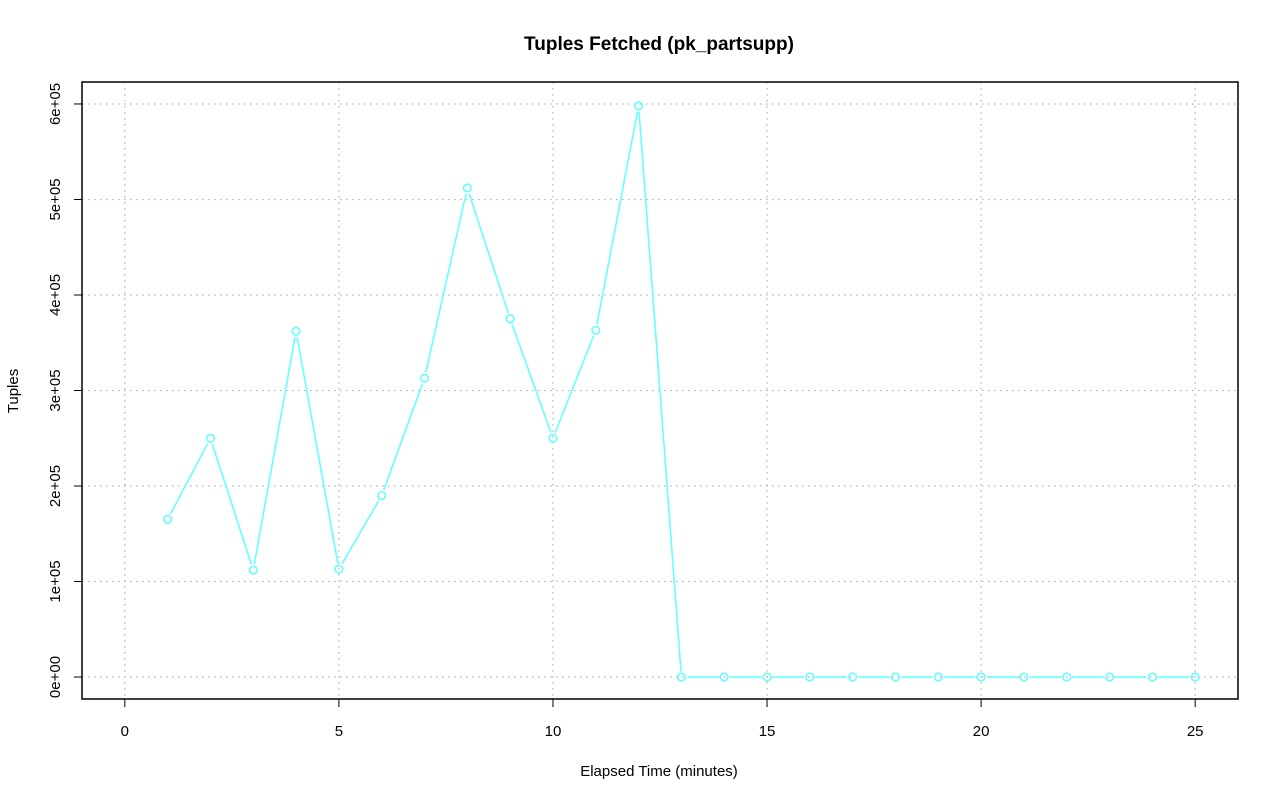  What do you see at coordinates (125, 731) in the screenshot?
I see `x-tick-label: 0` at bounding box center [125, 731].